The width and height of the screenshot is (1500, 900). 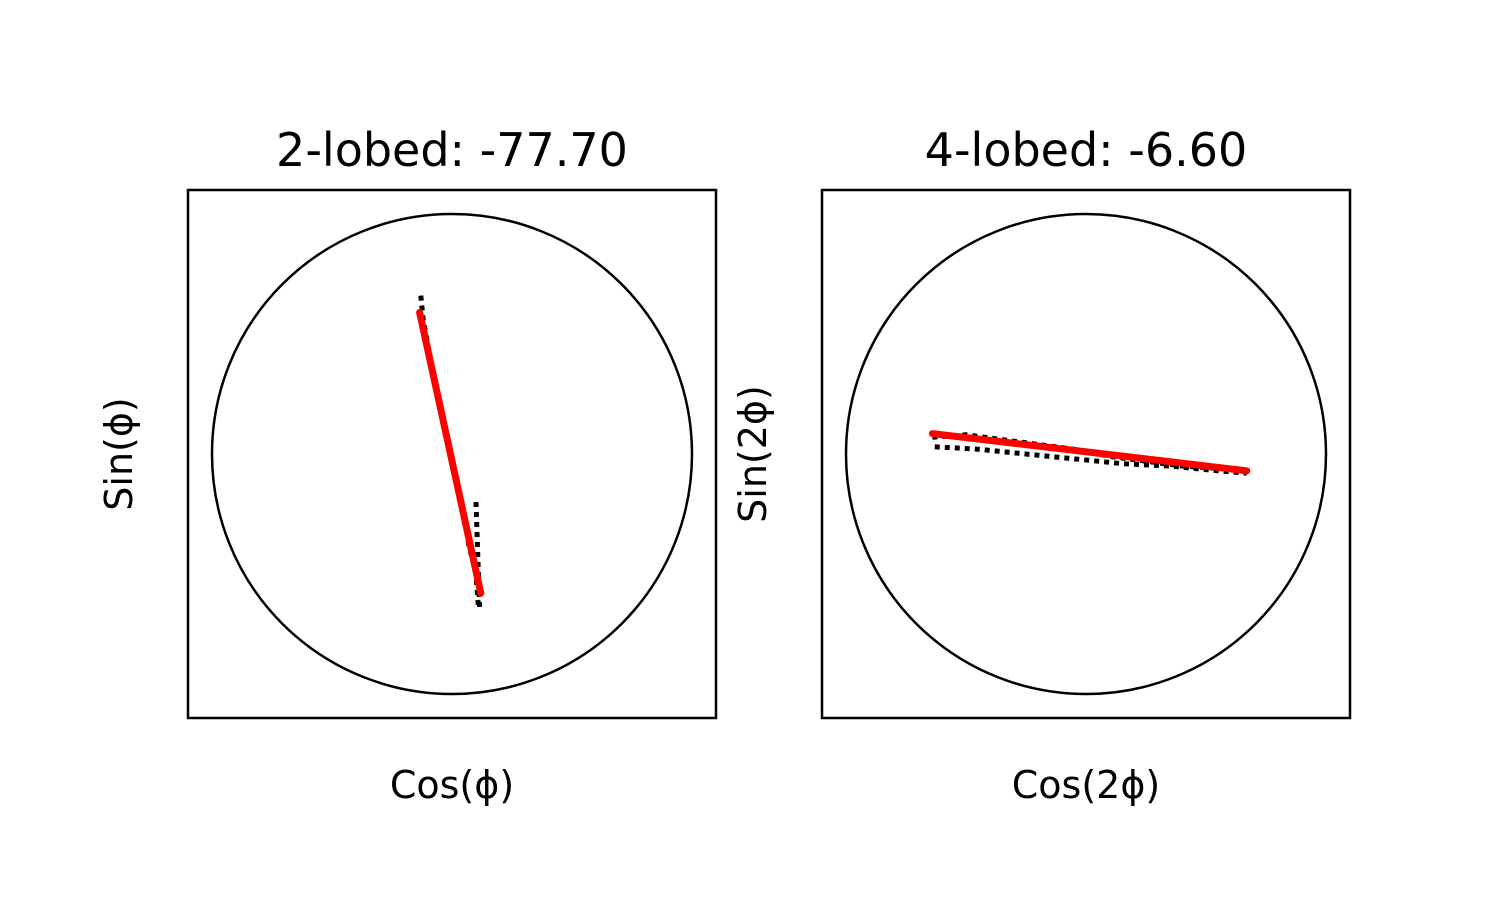 I want to click on x-axis-label: Cos(2ϕ), so click(x=1086, y=785).